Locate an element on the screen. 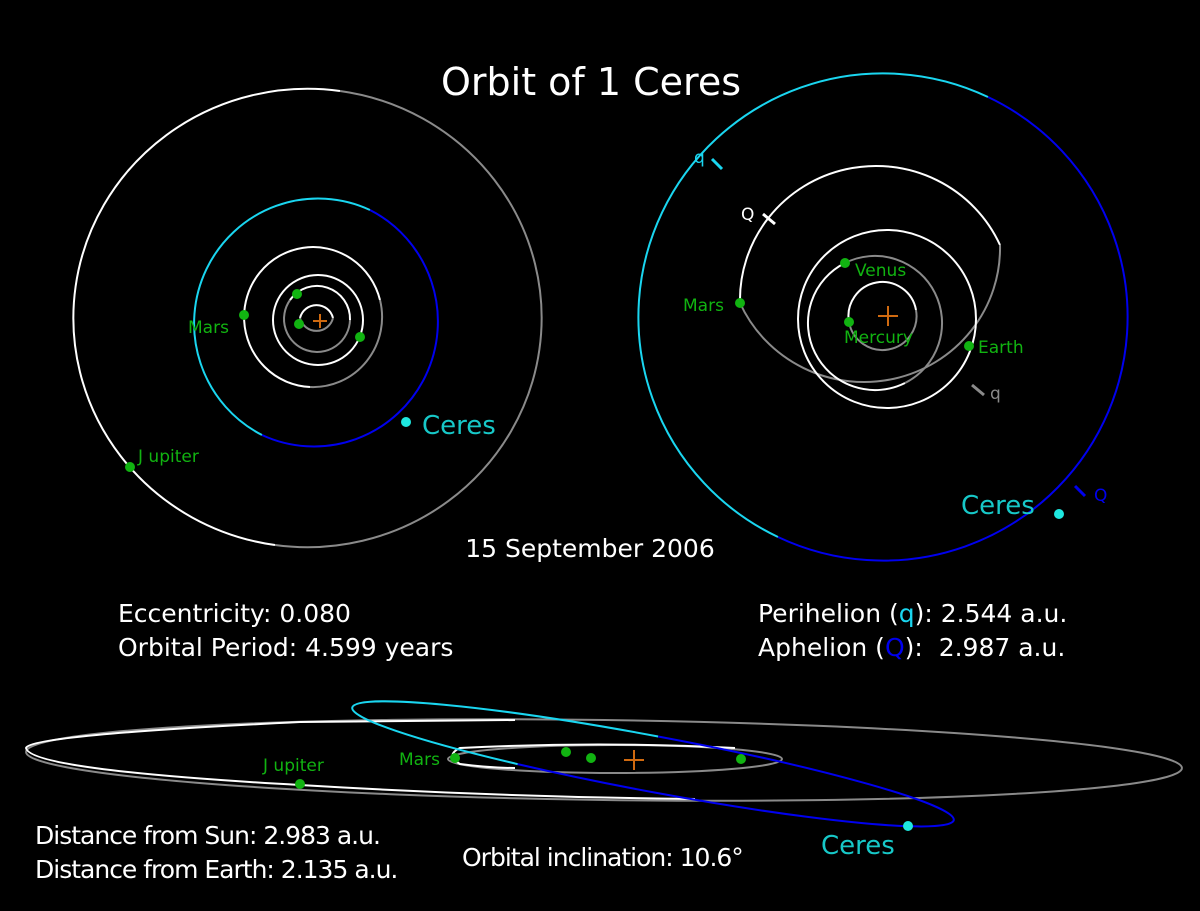  earth-label: Earth is located at coordinates (1001, 348).